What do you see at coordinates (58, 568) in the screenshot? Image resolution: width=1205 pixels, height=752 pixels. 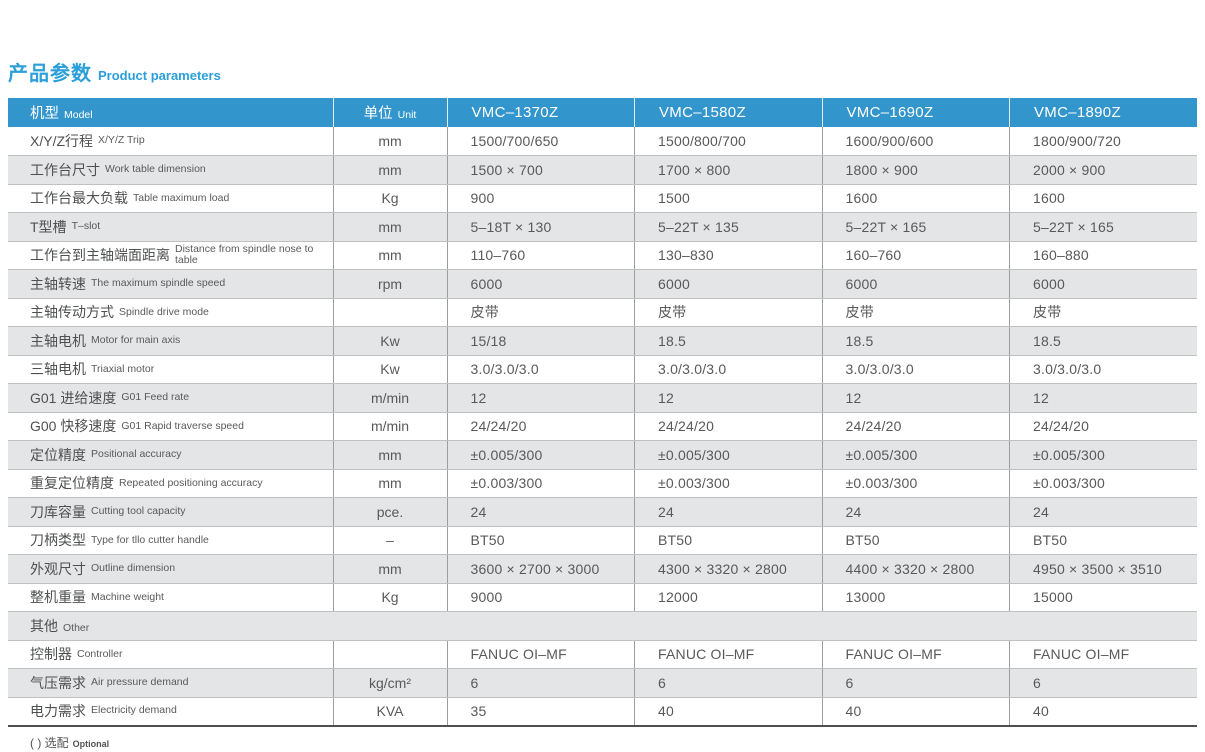 I see `row-label-zh: 外观尺寸` at bounding box center [58, 568].